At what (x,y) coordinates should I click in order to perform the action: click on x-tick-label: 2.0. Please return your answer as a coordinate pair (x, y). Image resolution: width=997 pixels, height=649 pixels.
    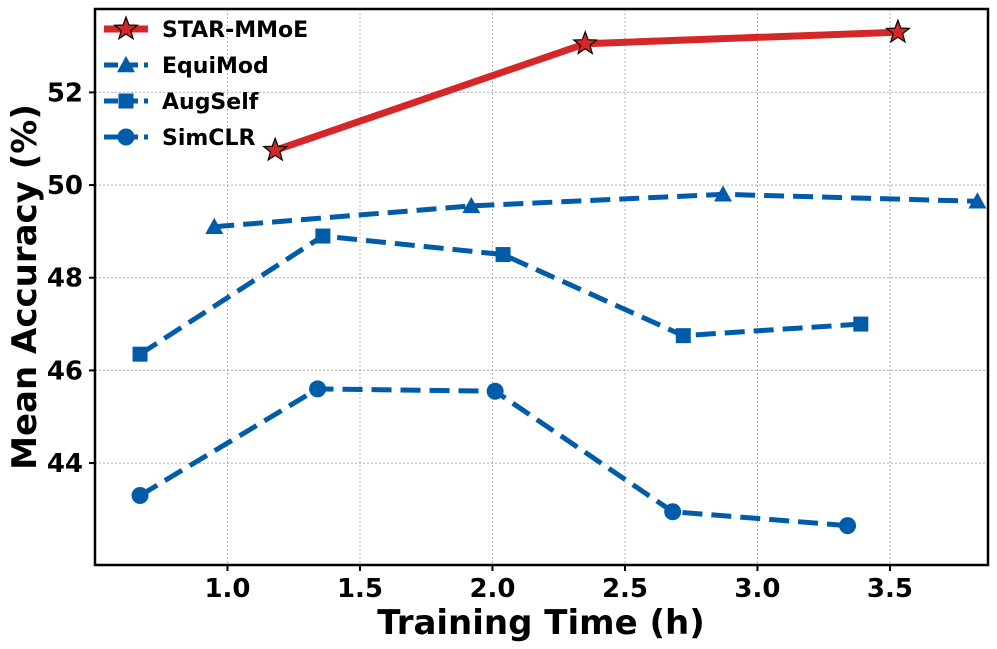
    Looking at the image, I should click on (492, 589).